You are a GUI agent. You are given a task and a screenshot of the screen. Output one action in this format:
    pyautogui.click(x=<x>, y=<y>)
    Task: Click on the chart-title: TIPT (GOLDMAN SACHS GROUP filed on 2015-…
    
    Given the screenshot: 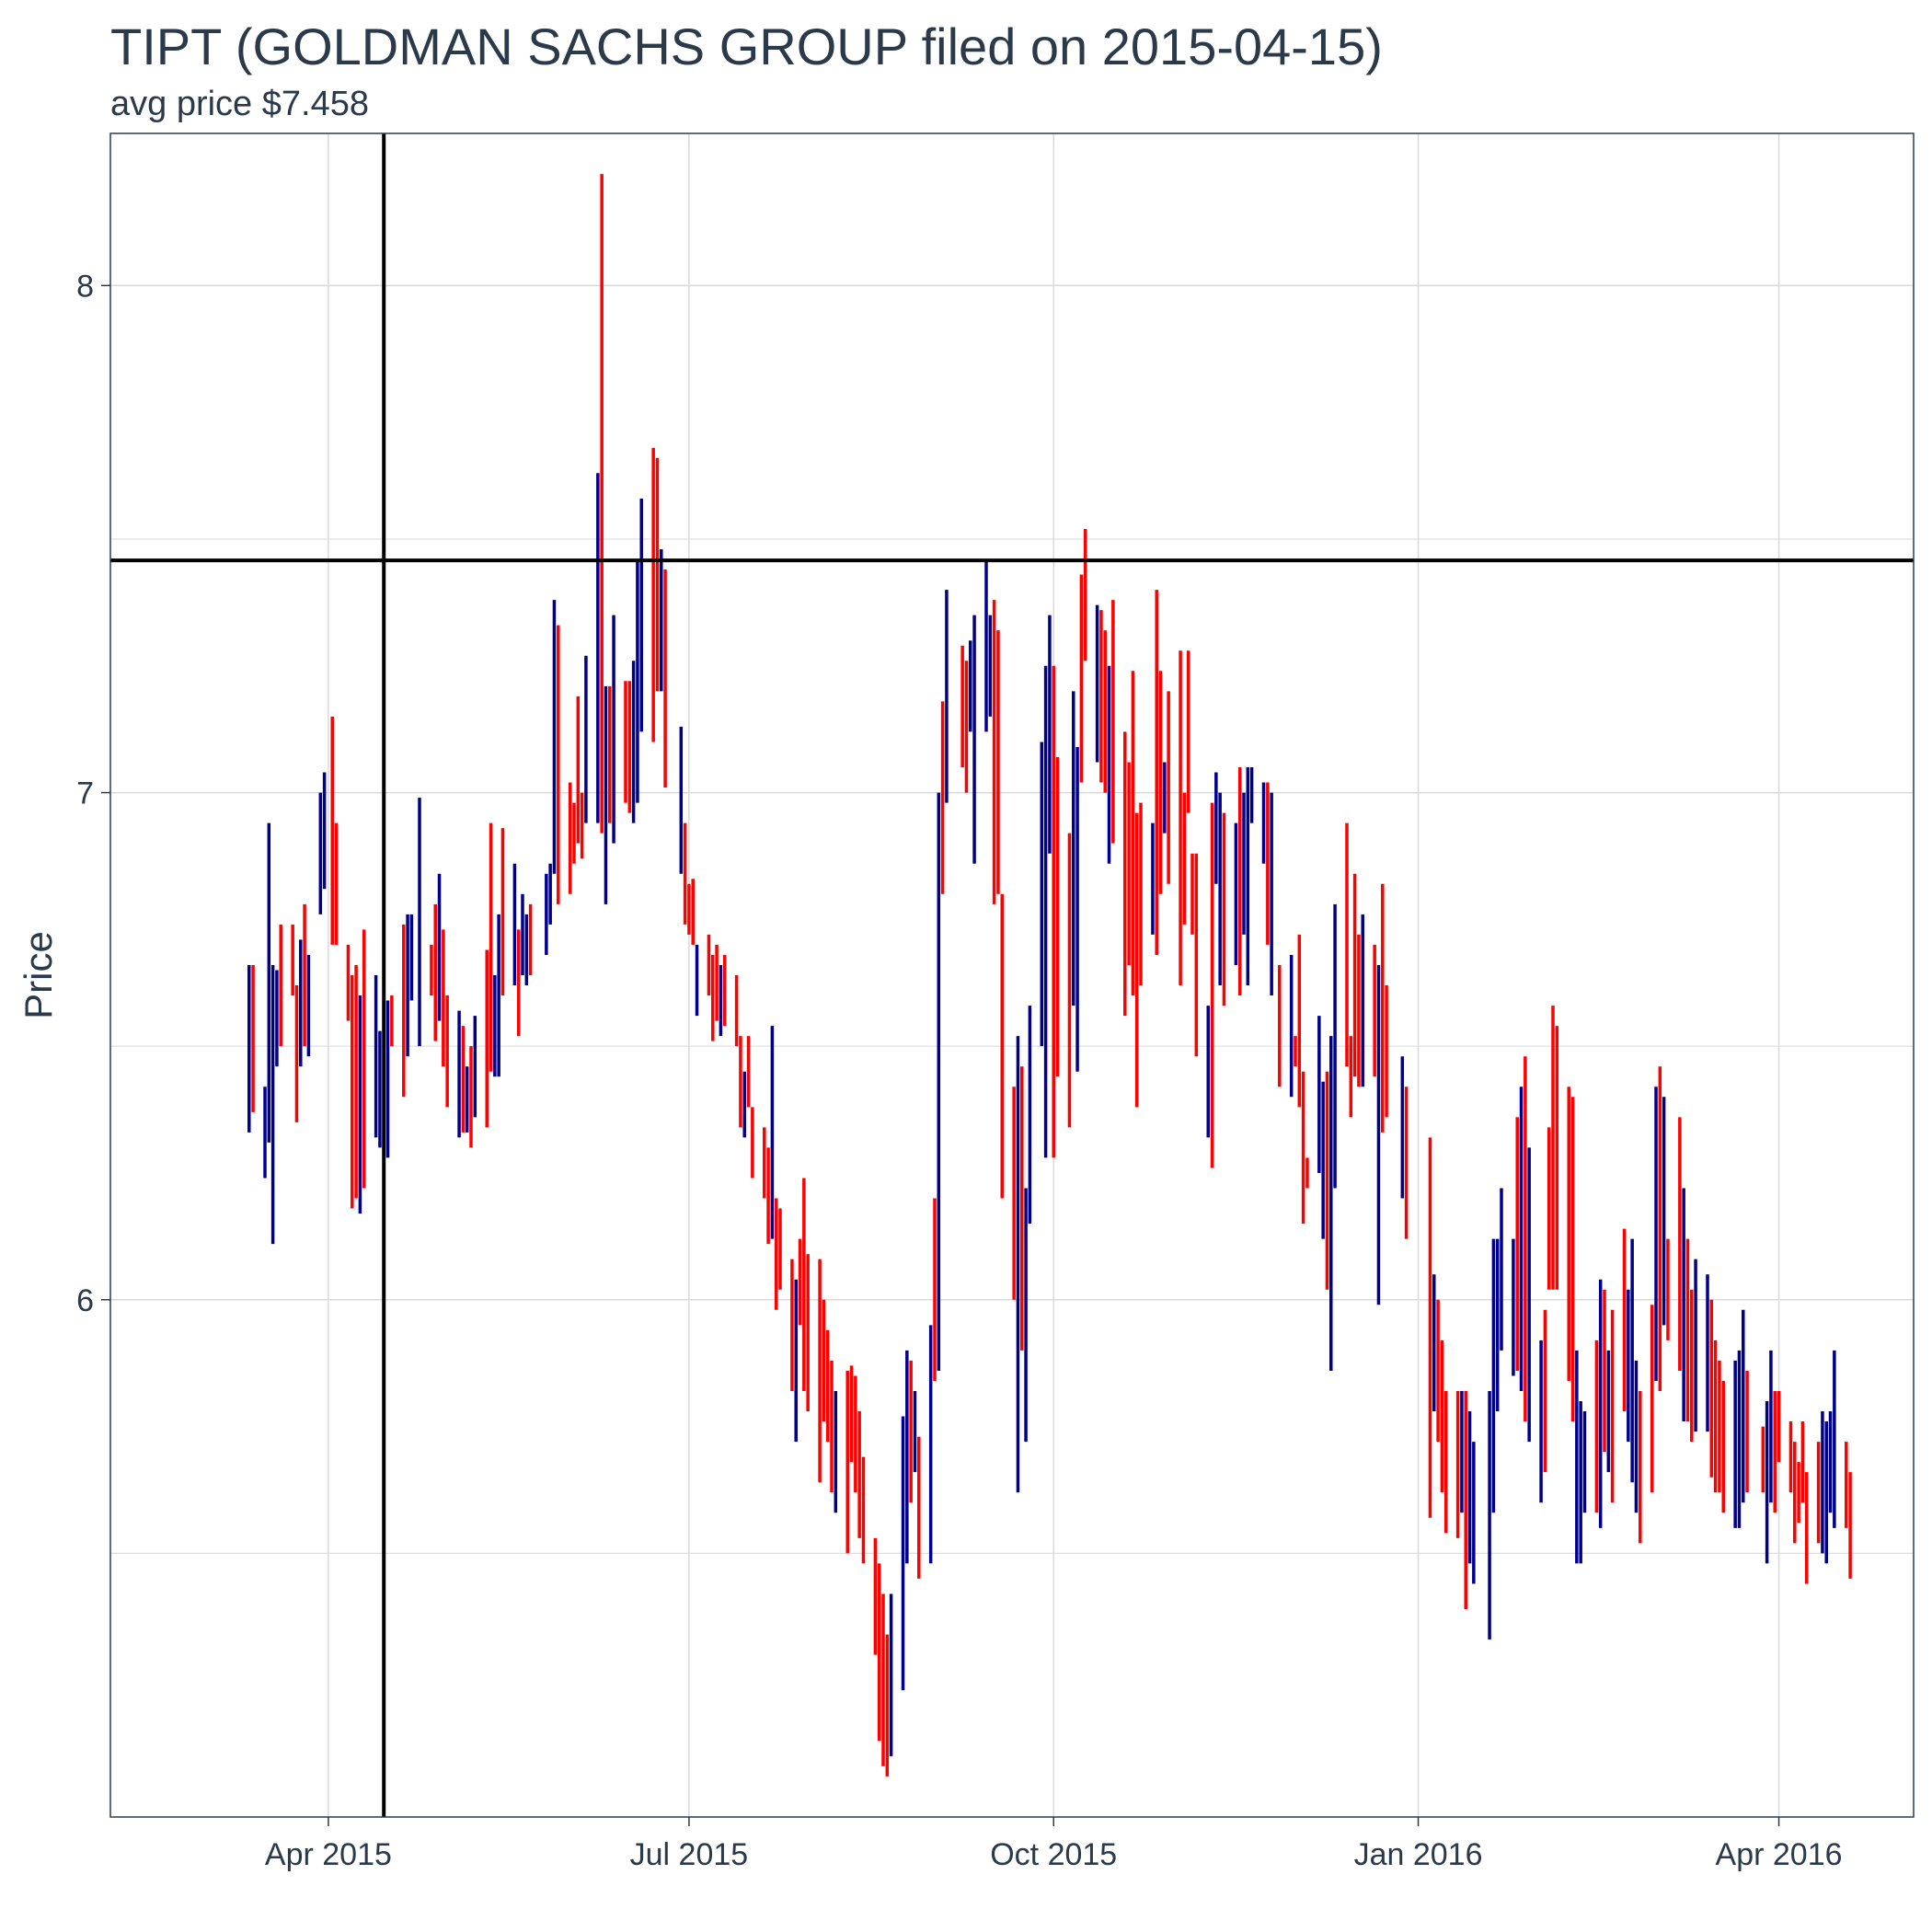 What is the action you would take?
    pyautogui.click(x=746, y=46)
    